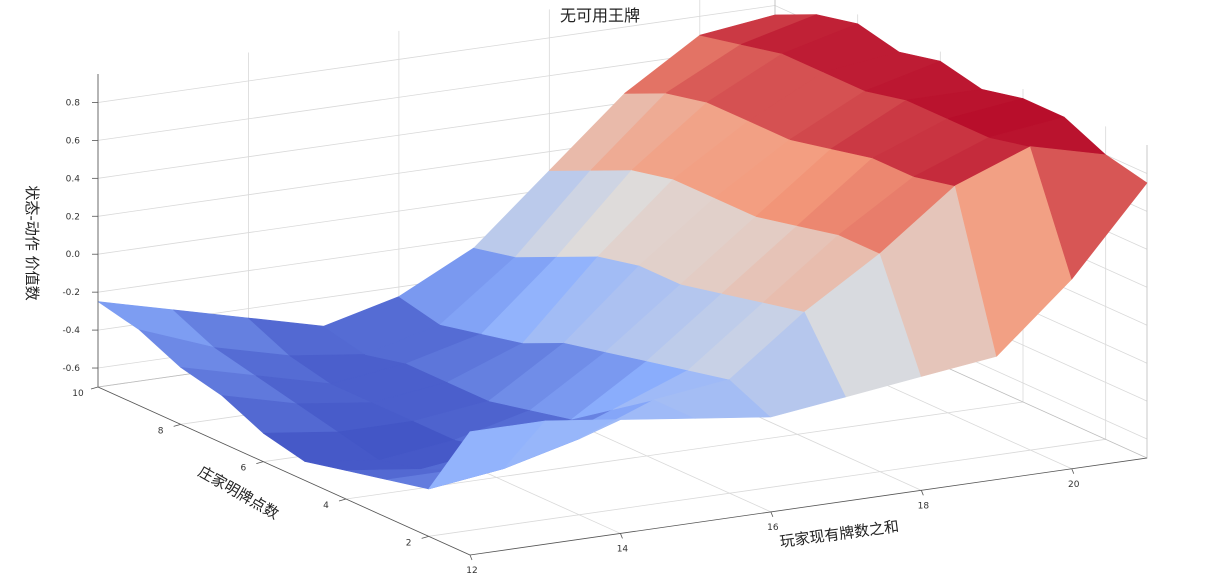 This screenshot has height=573, width=1217. I want to click on z-tick-label: 0.0, so click(73, 255).